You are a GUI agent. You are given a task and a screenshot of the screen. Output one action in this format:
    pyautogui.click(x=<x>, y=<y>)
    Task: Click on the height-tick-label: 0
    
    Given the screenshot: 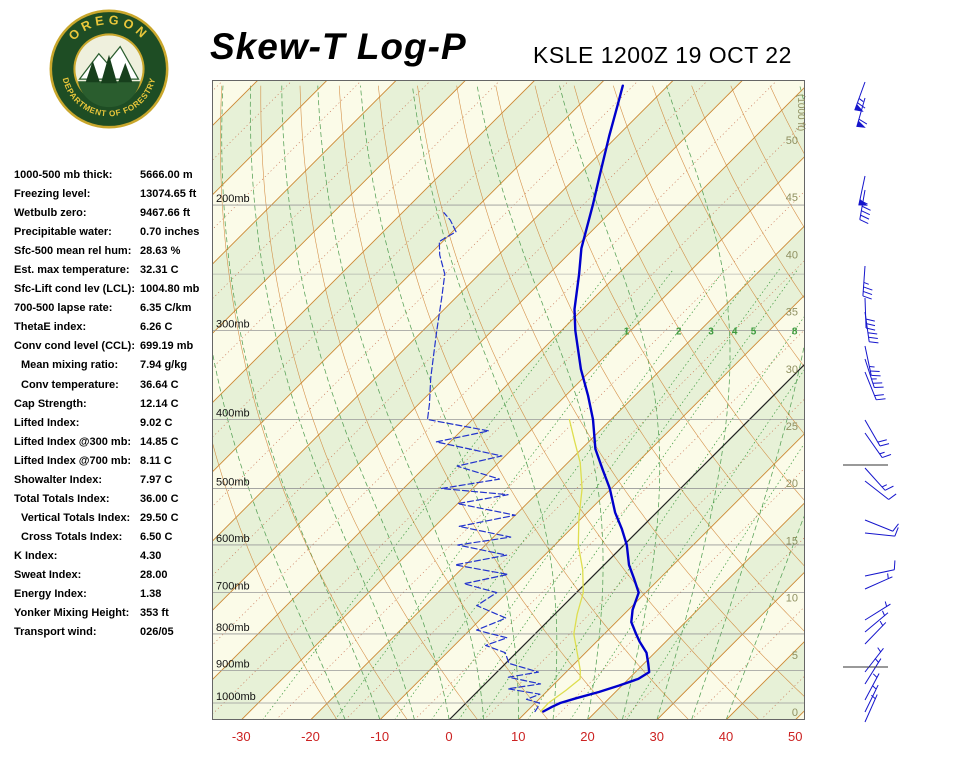 What is the action you would take?
    pyautogui.click(x=795, y=713)
    